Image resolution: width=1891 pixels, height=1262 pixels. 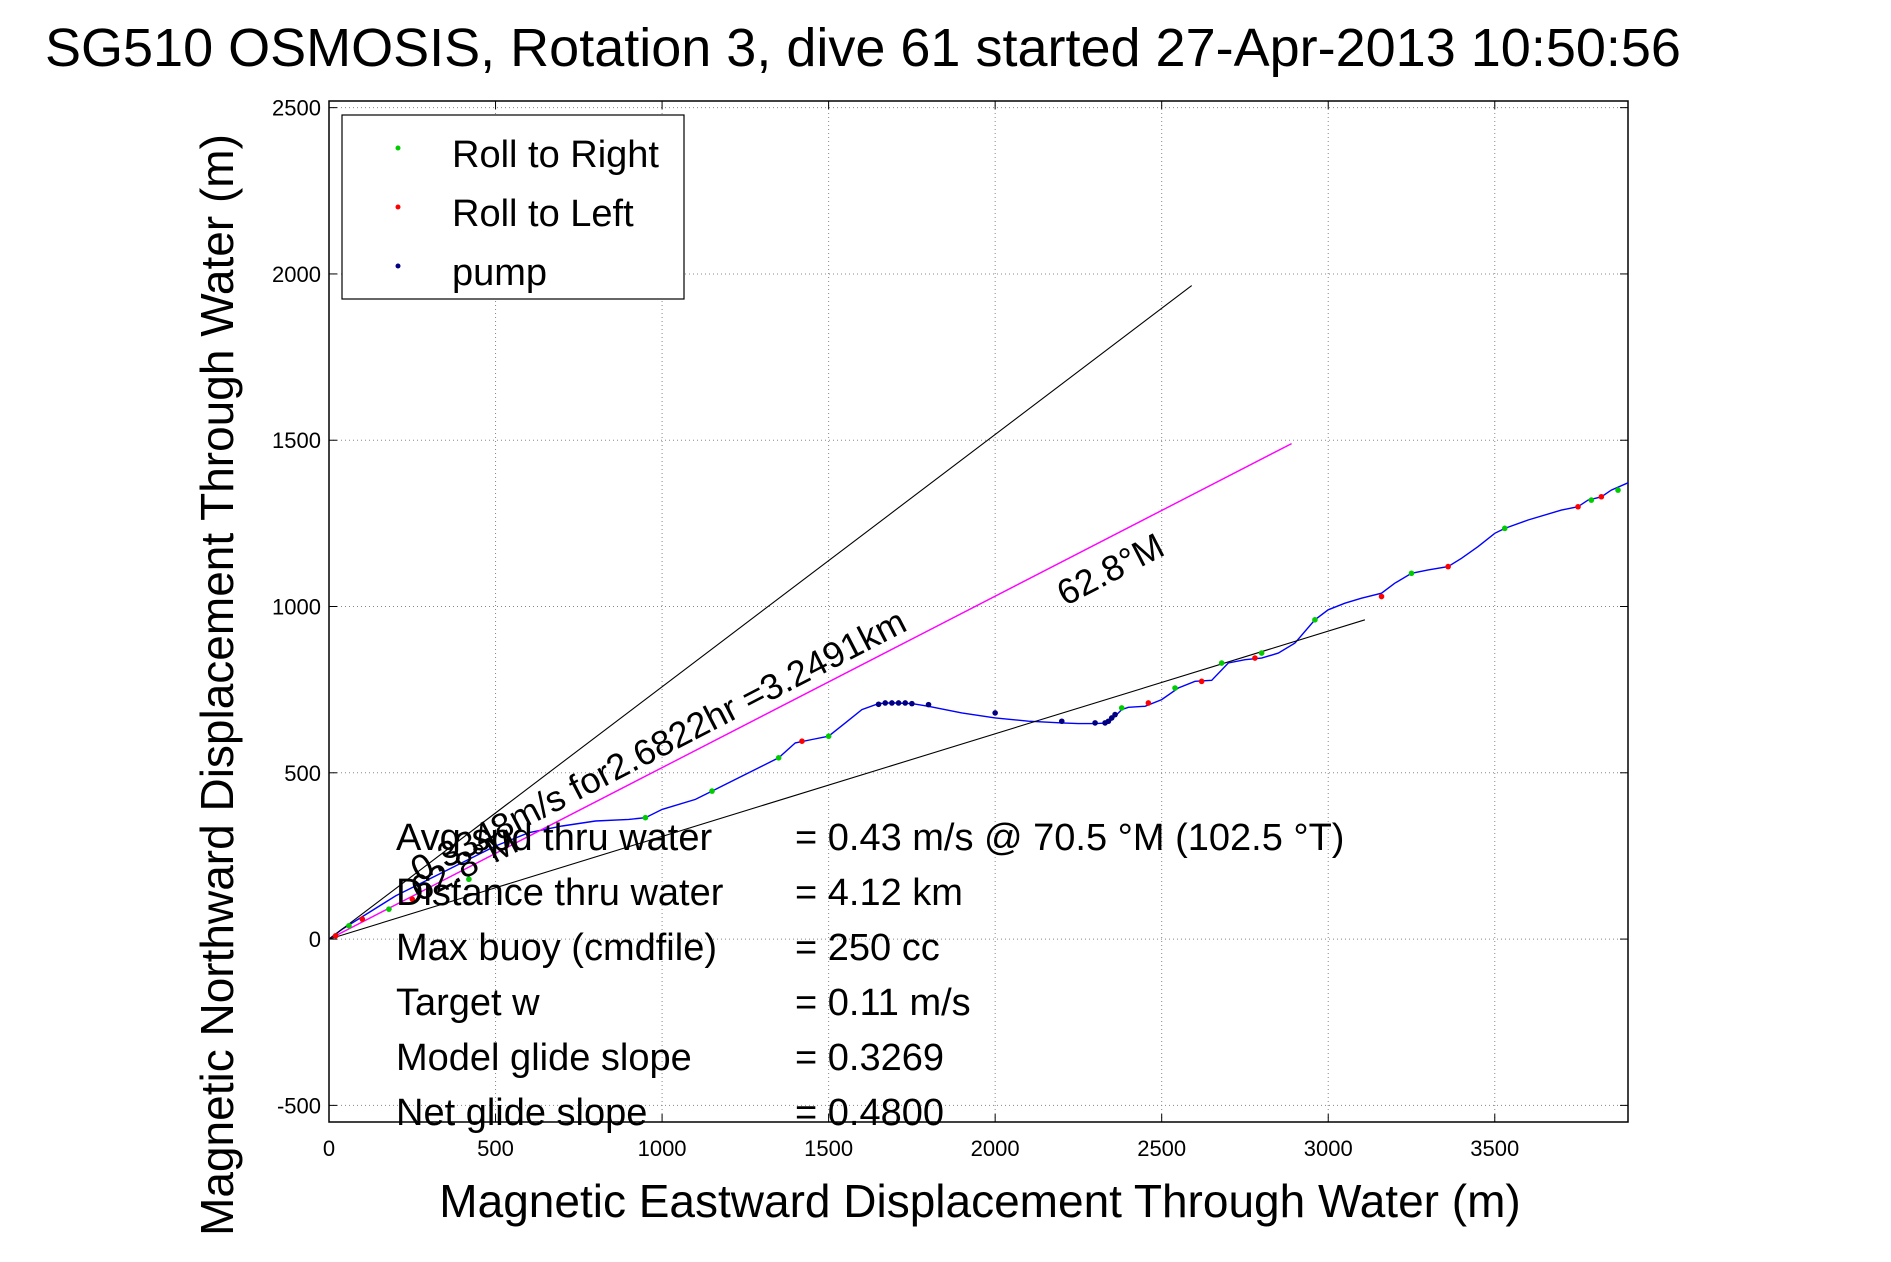 What do you see at coordinates (521, 1113) in the screenshot?
I see `info-label: Net glide slope` at bounding box center [521, 1113].